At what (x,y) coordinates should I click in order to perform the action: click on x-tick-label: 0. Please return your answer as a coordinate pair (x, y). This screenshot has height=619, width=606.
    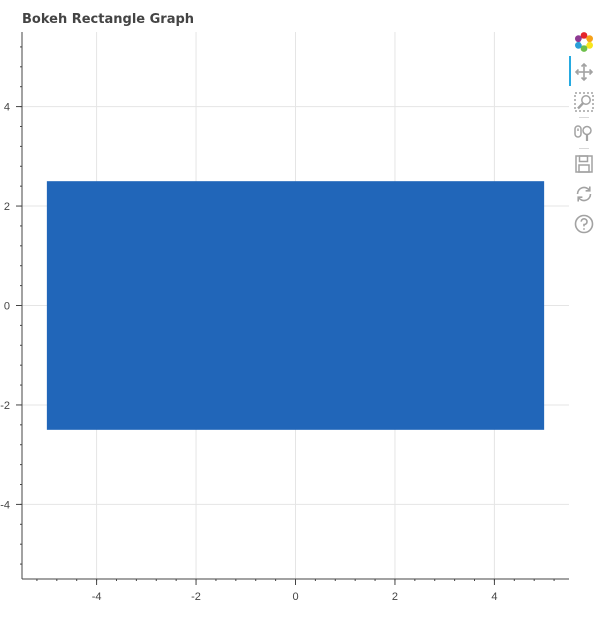
    Looking at the image, I should click on (295, 597).